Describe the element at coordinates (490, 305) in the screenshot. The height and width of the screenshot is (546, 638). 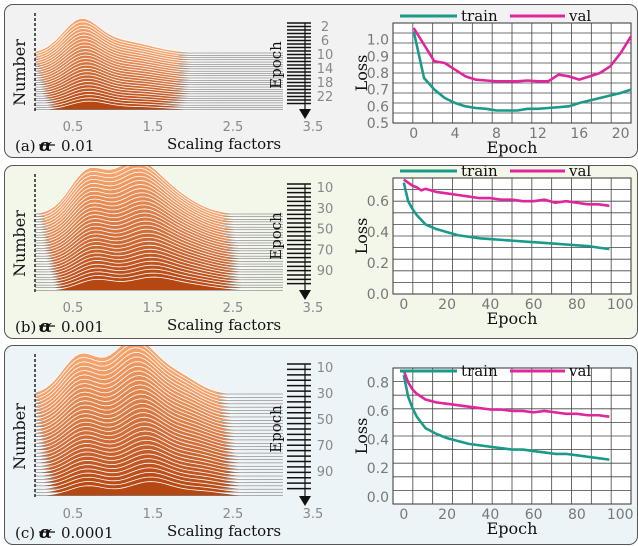
I see `x-tick-label: 40` at that location.